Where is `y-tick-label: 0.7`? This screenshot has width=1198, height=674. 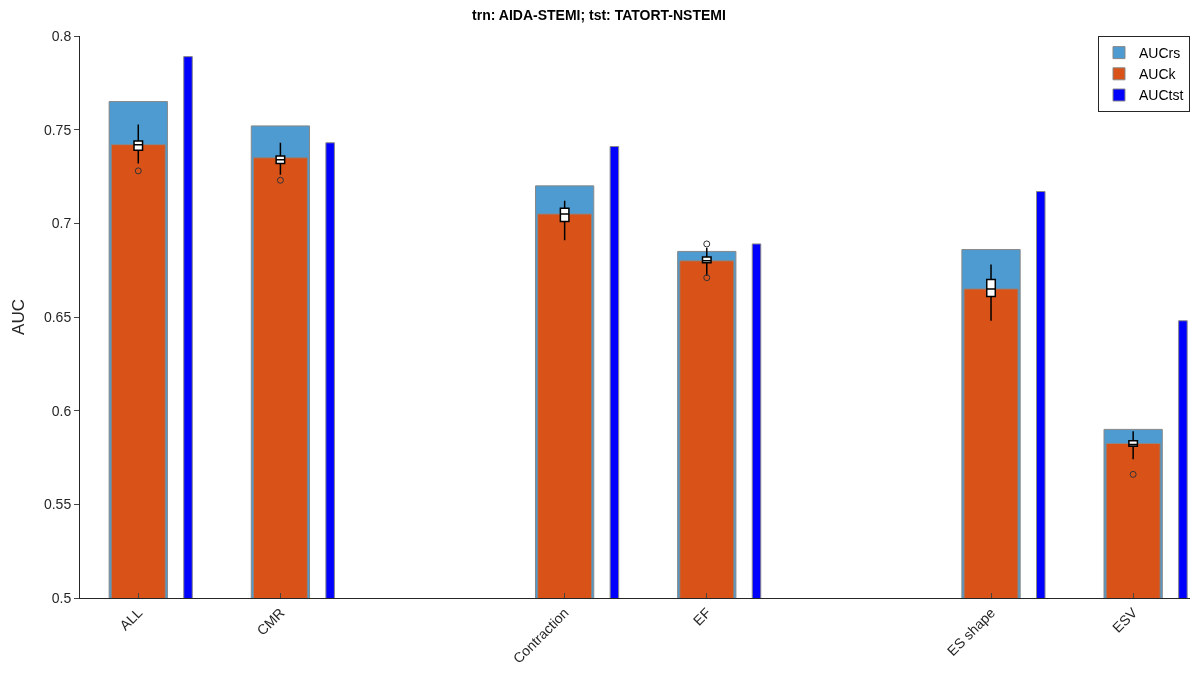
y-tick-label: 0.7 is located at coordinates (61, 223).